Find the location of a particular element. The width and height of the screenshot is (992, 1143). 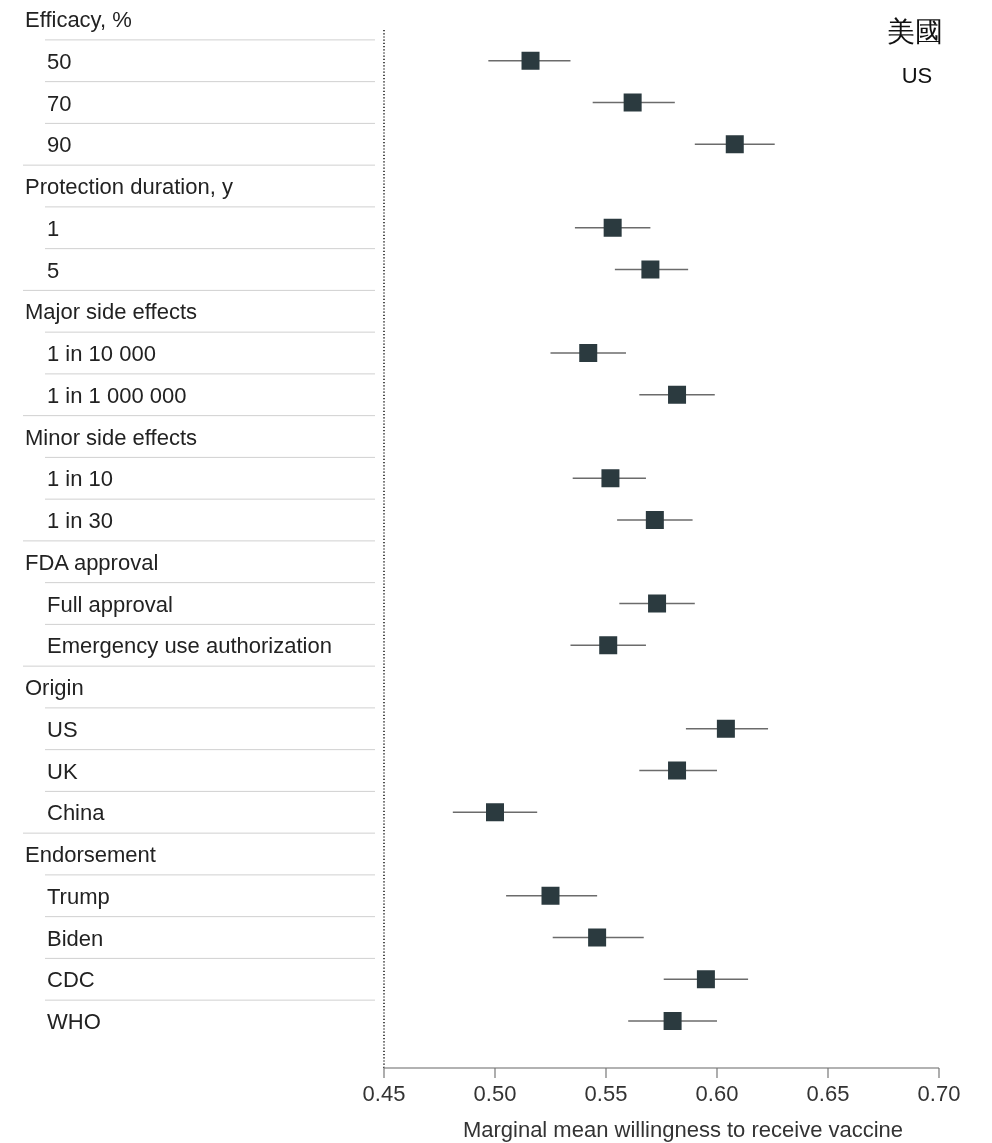

text: US is located at coordinates (917, 75).